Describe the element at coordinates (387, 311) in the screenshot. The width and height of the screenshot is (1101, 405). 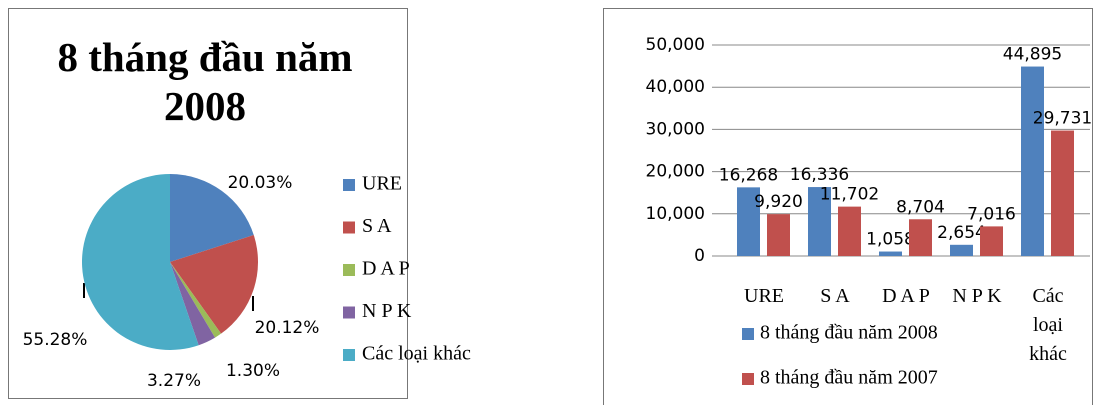
I see `legend-label: N P K` at that location.